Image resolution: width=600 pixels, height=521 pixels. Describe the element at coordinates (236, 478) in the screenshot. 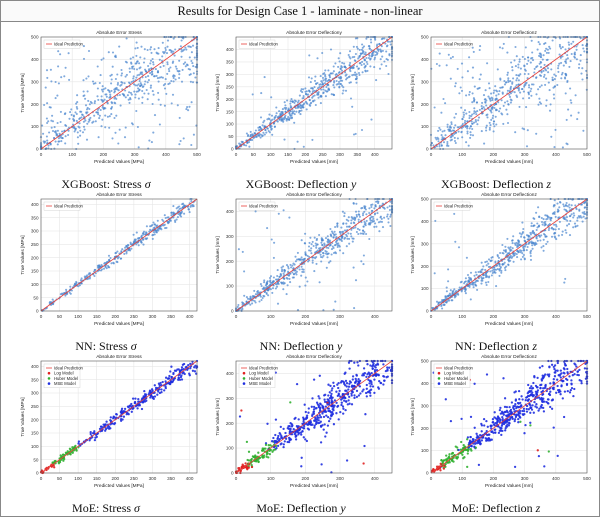

I see `x-tick-label: 0` at that location.